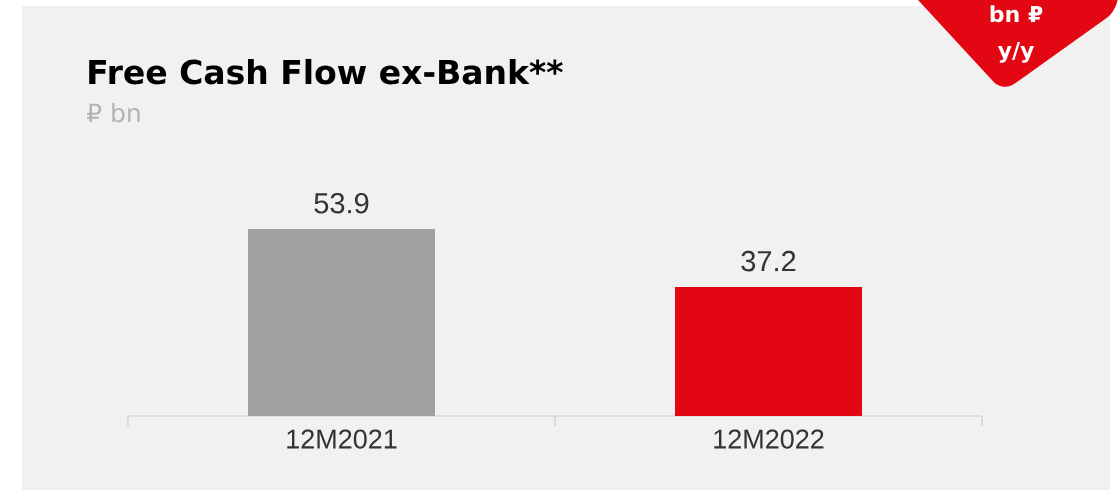 Image resolution: width=1118 pixels, height=490 pixels. I want to click on x-tick-label: 12M2021, so click(342, 439).